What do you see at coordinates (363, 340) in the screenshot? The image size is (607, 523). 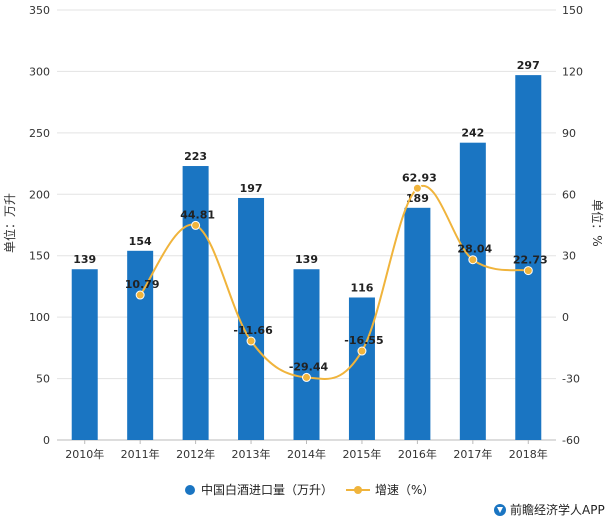 I see `growth-value-label: -16.55` at bounding box center [363, 340].